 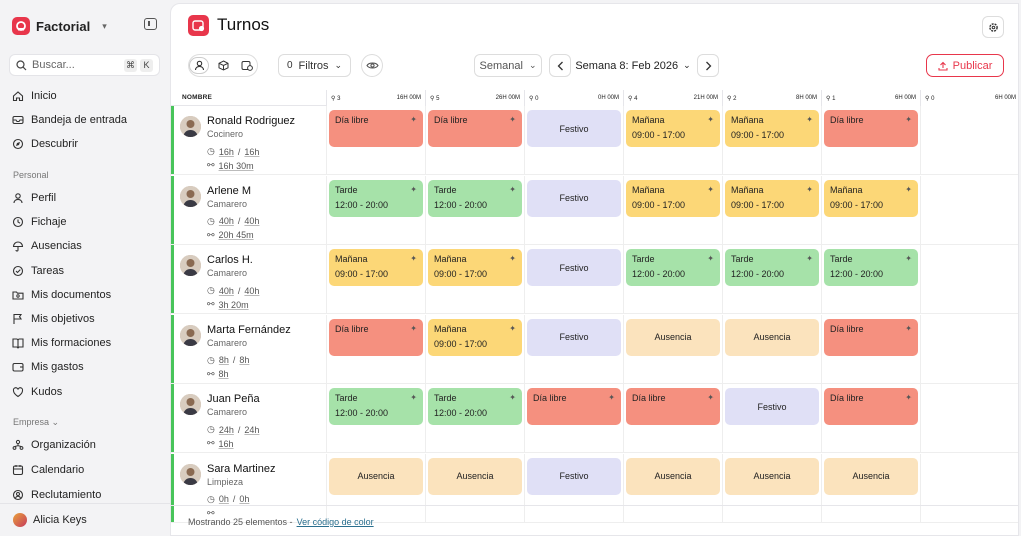 What do you see at coordinates (87, 495) in the screenshot?
I see `sidebar-item-reclutamiento: Reclutamiento` at bounding box center [87, 495].